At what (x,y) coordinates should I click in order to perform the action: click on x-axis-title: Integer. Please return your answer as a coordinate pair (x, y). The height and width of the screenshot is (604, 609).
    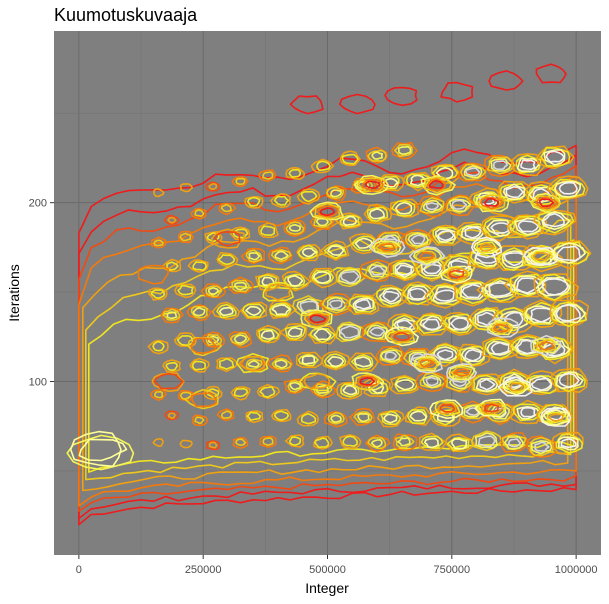
    Looking at the image, I should click on (327, 588).